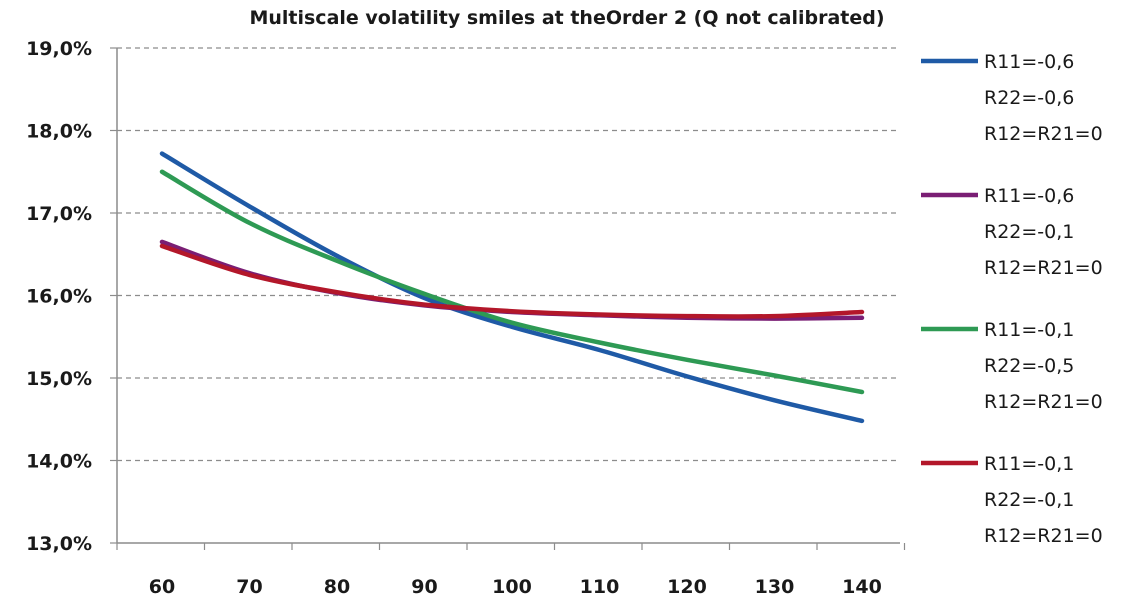 This screenshot has width=1143, height=612. I want to click on y-axis-ticks: 13,0% 14,0% 15,0% 16,0% 17,0% 18,0% 19,0%, so click(59, 296).